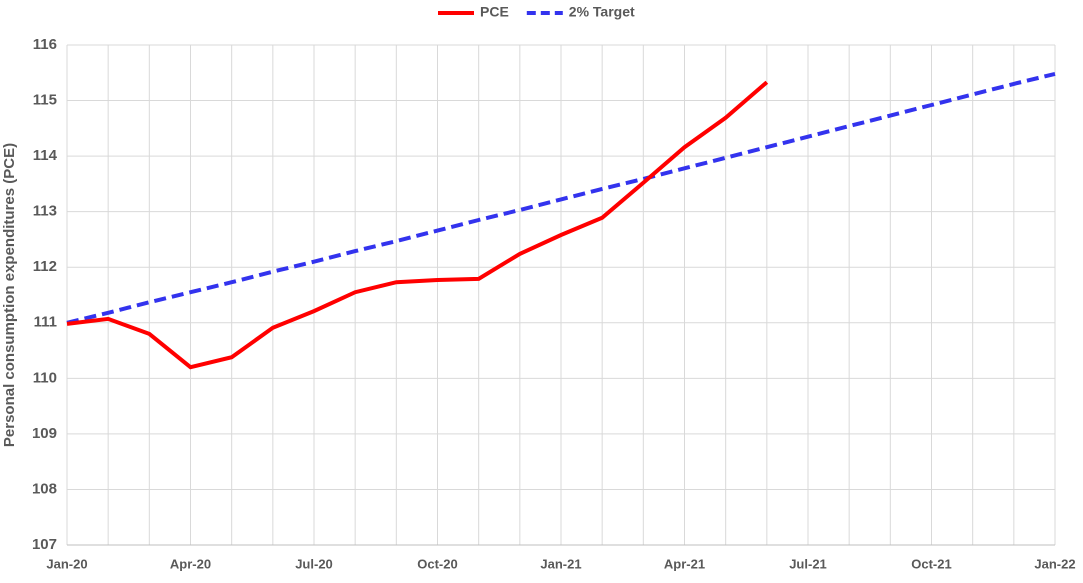 Image resolution: width=1083 pixels, height=583 pixels. Describe the element at coordinates (684, 563) in the screenshot. I see `x-tick-label: Apr-21` at that location.